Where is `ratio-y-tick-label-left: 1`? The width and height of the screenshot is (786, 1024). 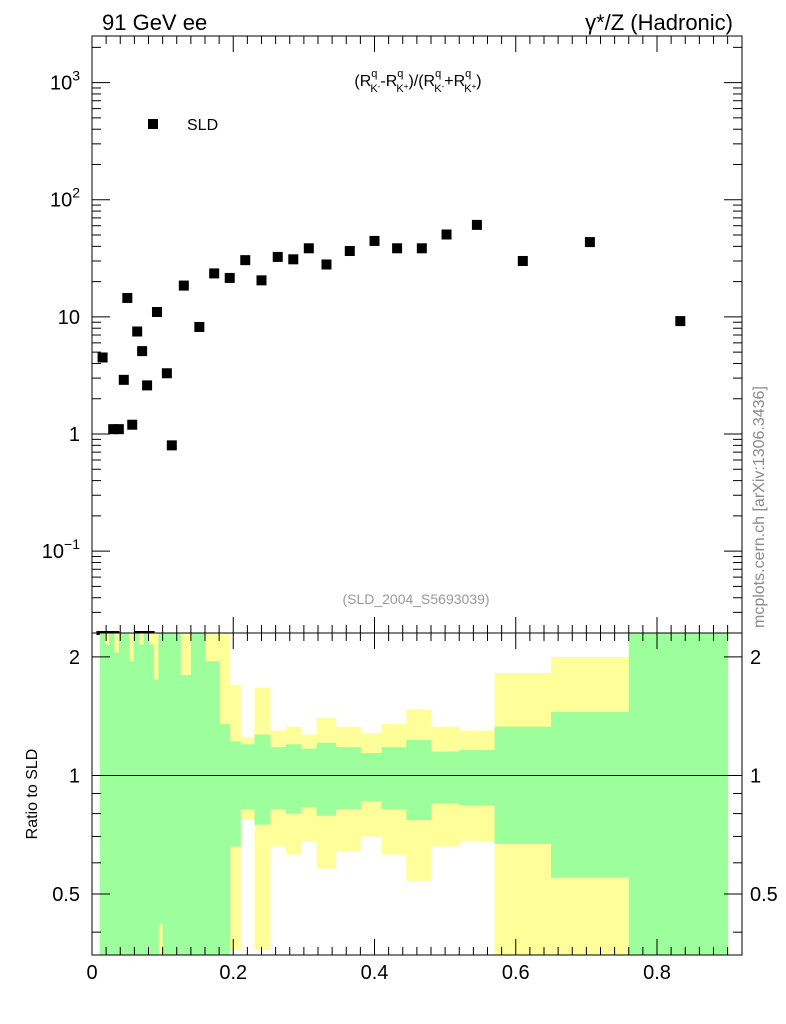 ratio-y-tick-label-left: 1 is located at coordinates (74, 776).